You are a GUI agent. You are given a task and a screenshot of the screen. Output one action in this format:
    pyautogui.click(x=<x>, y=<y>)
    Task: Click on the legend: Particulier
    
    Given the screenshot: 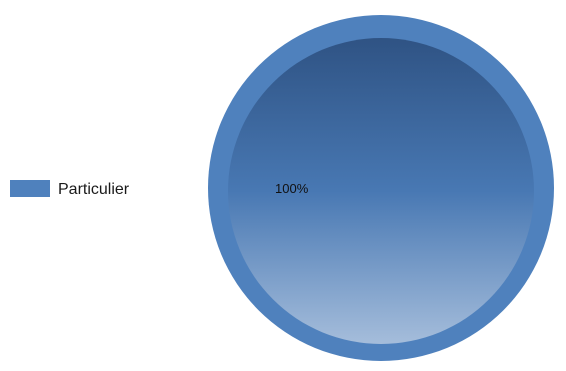 What is the action you would take?
    pyautogui.click(x=70, y=189)
    